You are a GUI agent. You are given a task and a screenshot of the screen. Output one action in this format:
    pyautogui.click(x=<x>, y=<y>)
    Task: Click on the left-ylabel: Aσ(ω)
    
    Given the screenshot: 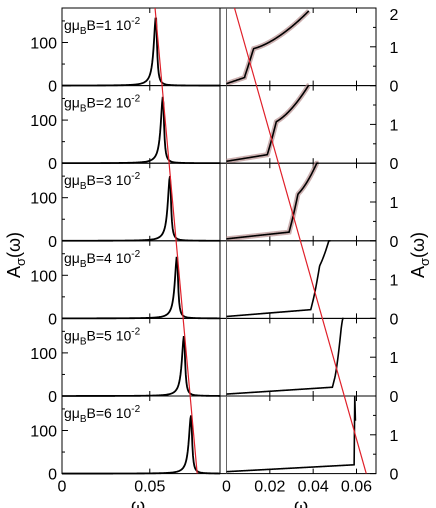 What is the action you would take?
    pyautogui.click(x=16, y=255)
    